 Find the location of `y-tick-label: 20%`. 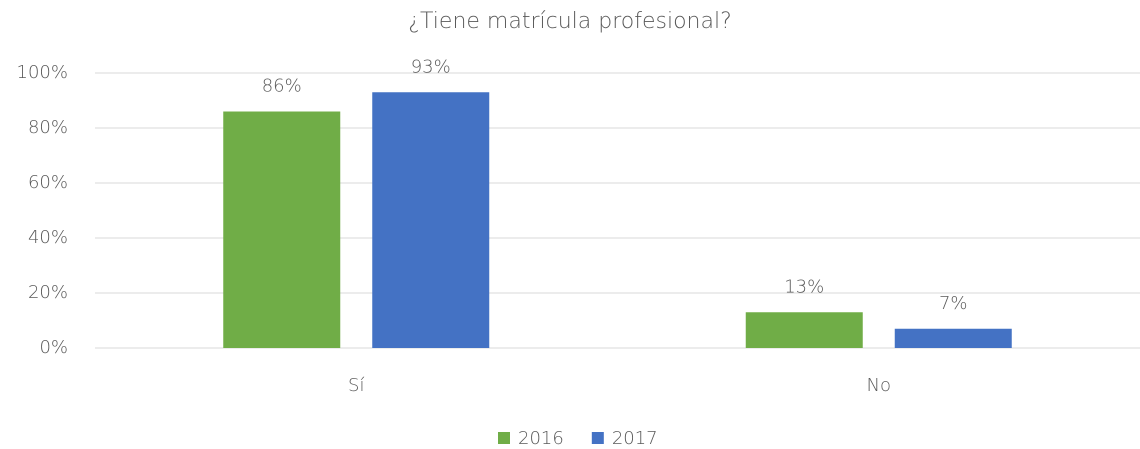

y-tick-label: 20% is located at coordinates (48, 292).